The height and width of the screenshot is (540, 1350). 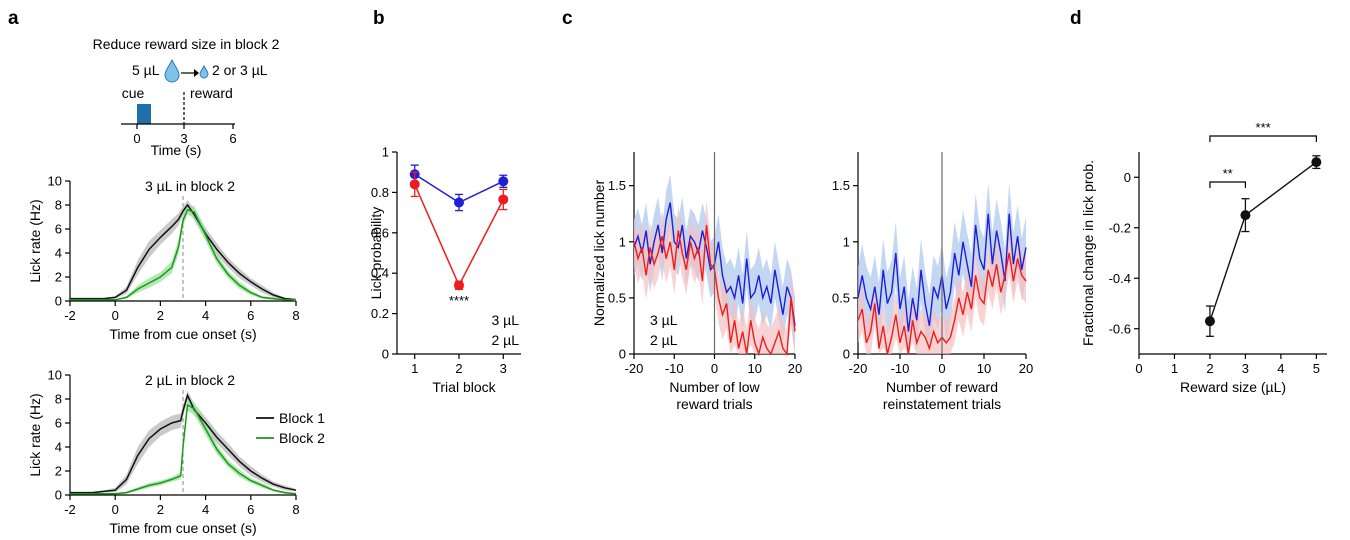 What do you see at coordinates (1127, 177) in the screenshot?
I see `d-ytick-label: 0` at bounding box center [1127, 177].